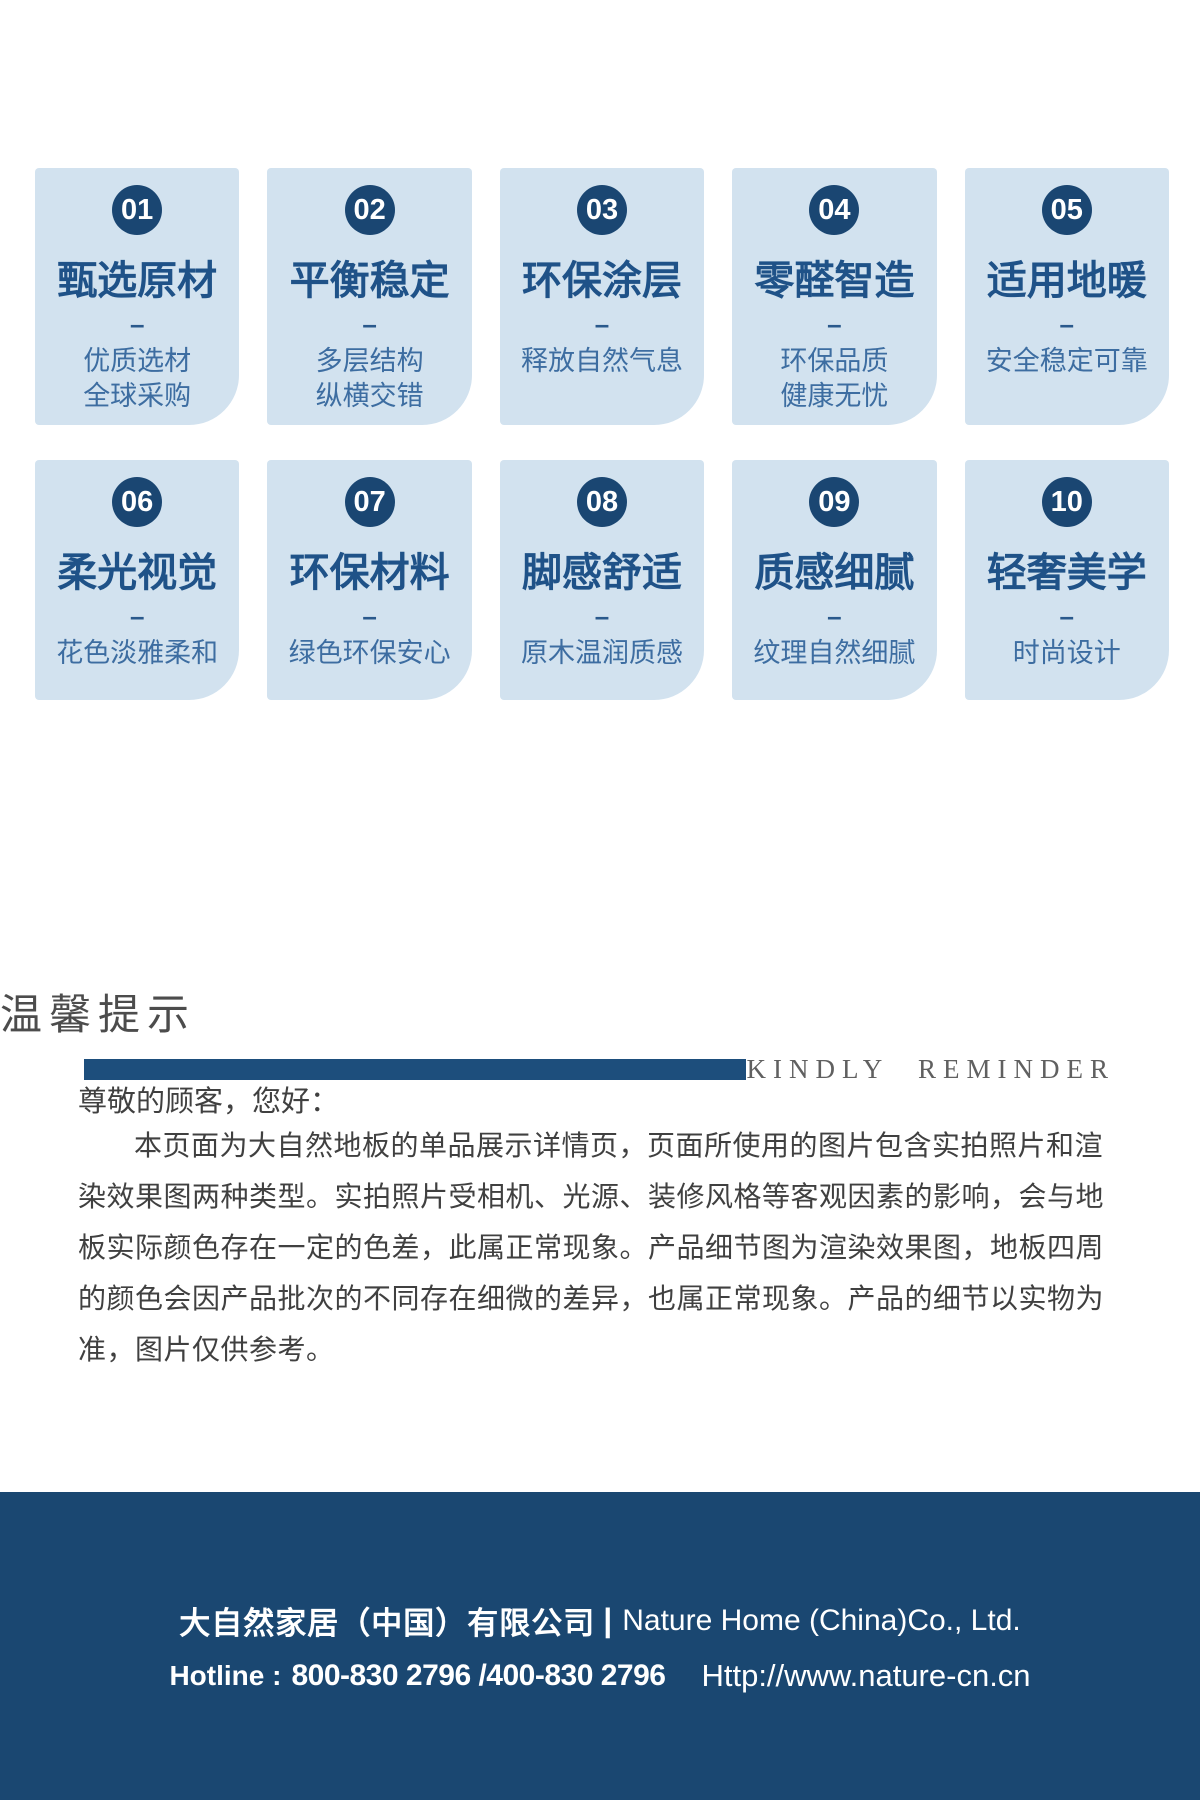 This screenshot has width=1200, height=1800. Describe the element at coordinates (369, 281) in the screenshot. I see `feature-title: 平衡稳定` at that location.